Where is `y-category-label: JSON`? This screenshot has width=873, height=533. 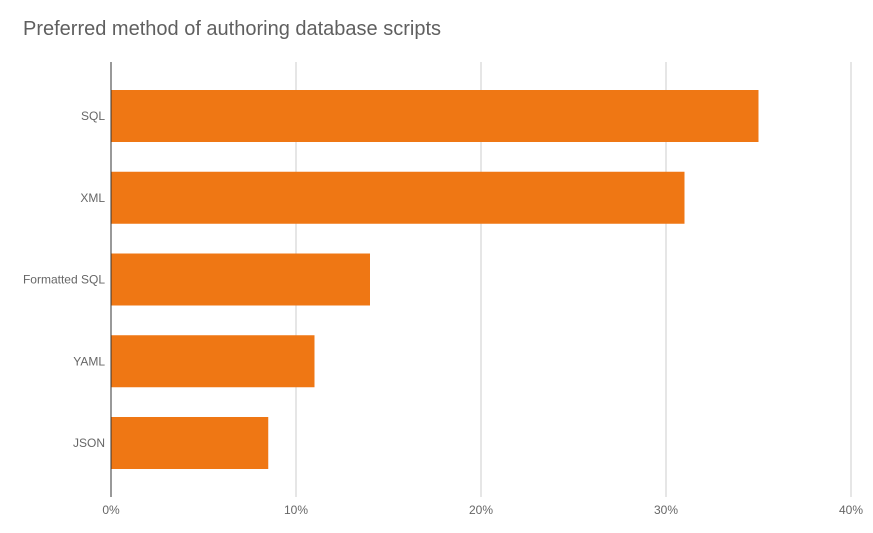
y-category-label: JSON is located at coordinates (89, 443).